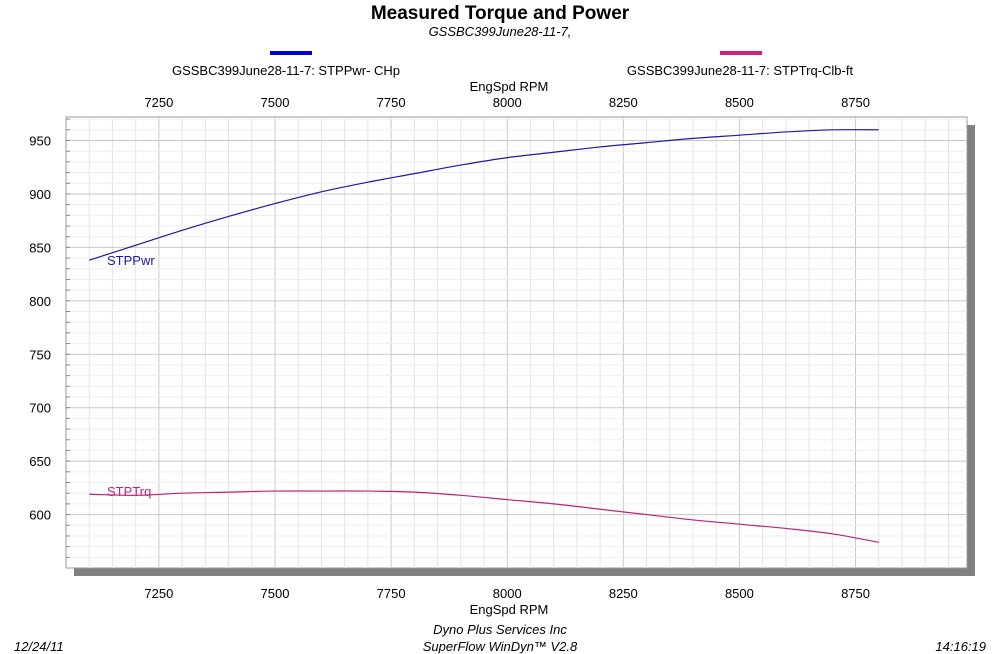 This screenshot has height=654, width=1000. Describe the element at coordinates (275, 102) in the screenshot. I see `x-tick-label-top: 7500` at that location.